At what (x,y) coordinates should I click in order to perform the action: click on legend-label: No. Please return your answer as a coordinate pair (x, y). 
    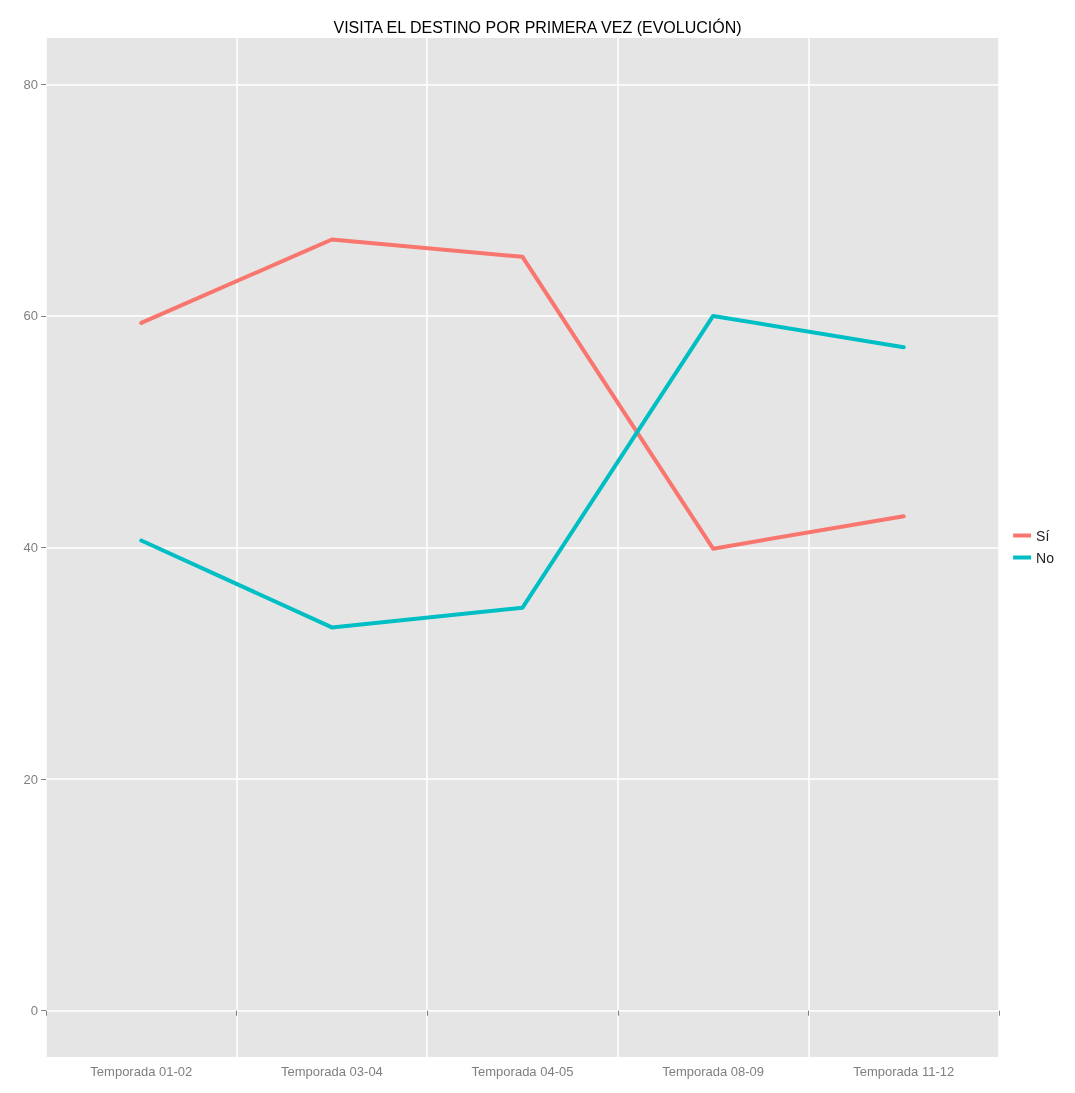
    Looking at the image, I should click on (1045, 557).